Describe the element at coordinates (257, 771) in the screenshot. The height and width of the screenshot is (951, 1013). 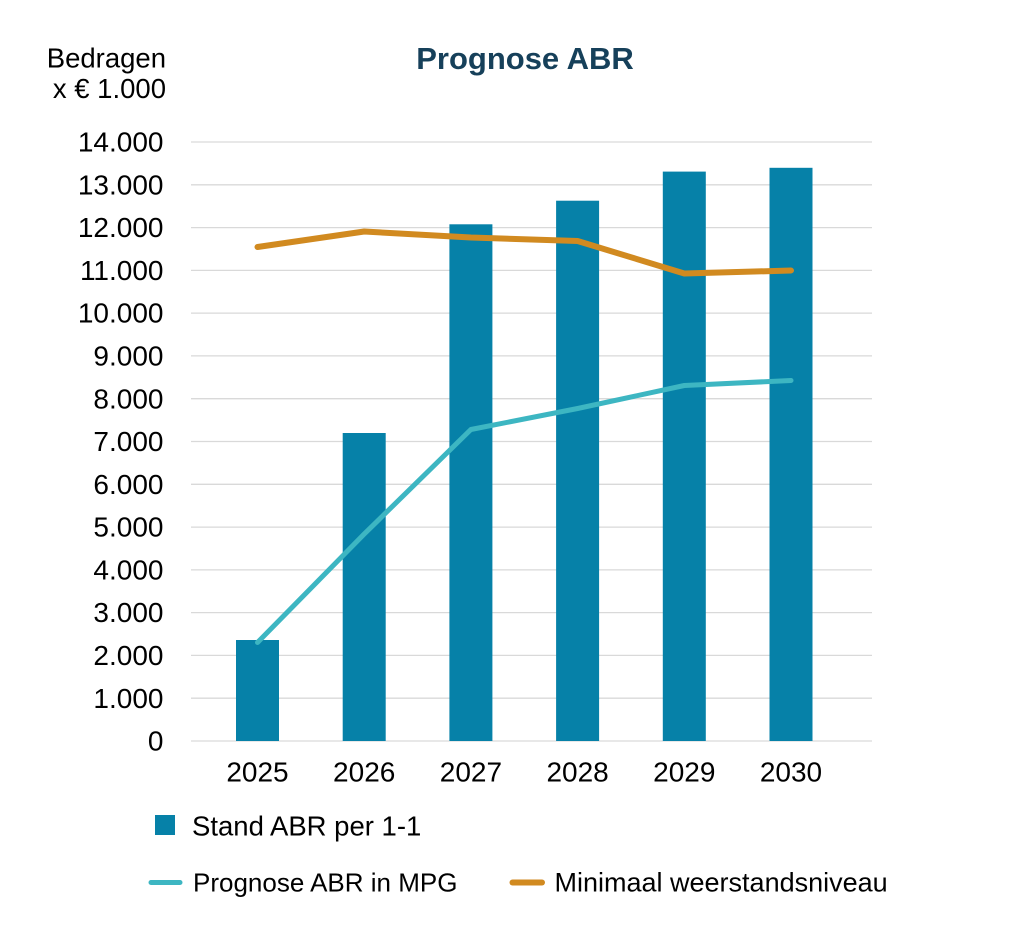
I see `svg-text: 2025` at that location.